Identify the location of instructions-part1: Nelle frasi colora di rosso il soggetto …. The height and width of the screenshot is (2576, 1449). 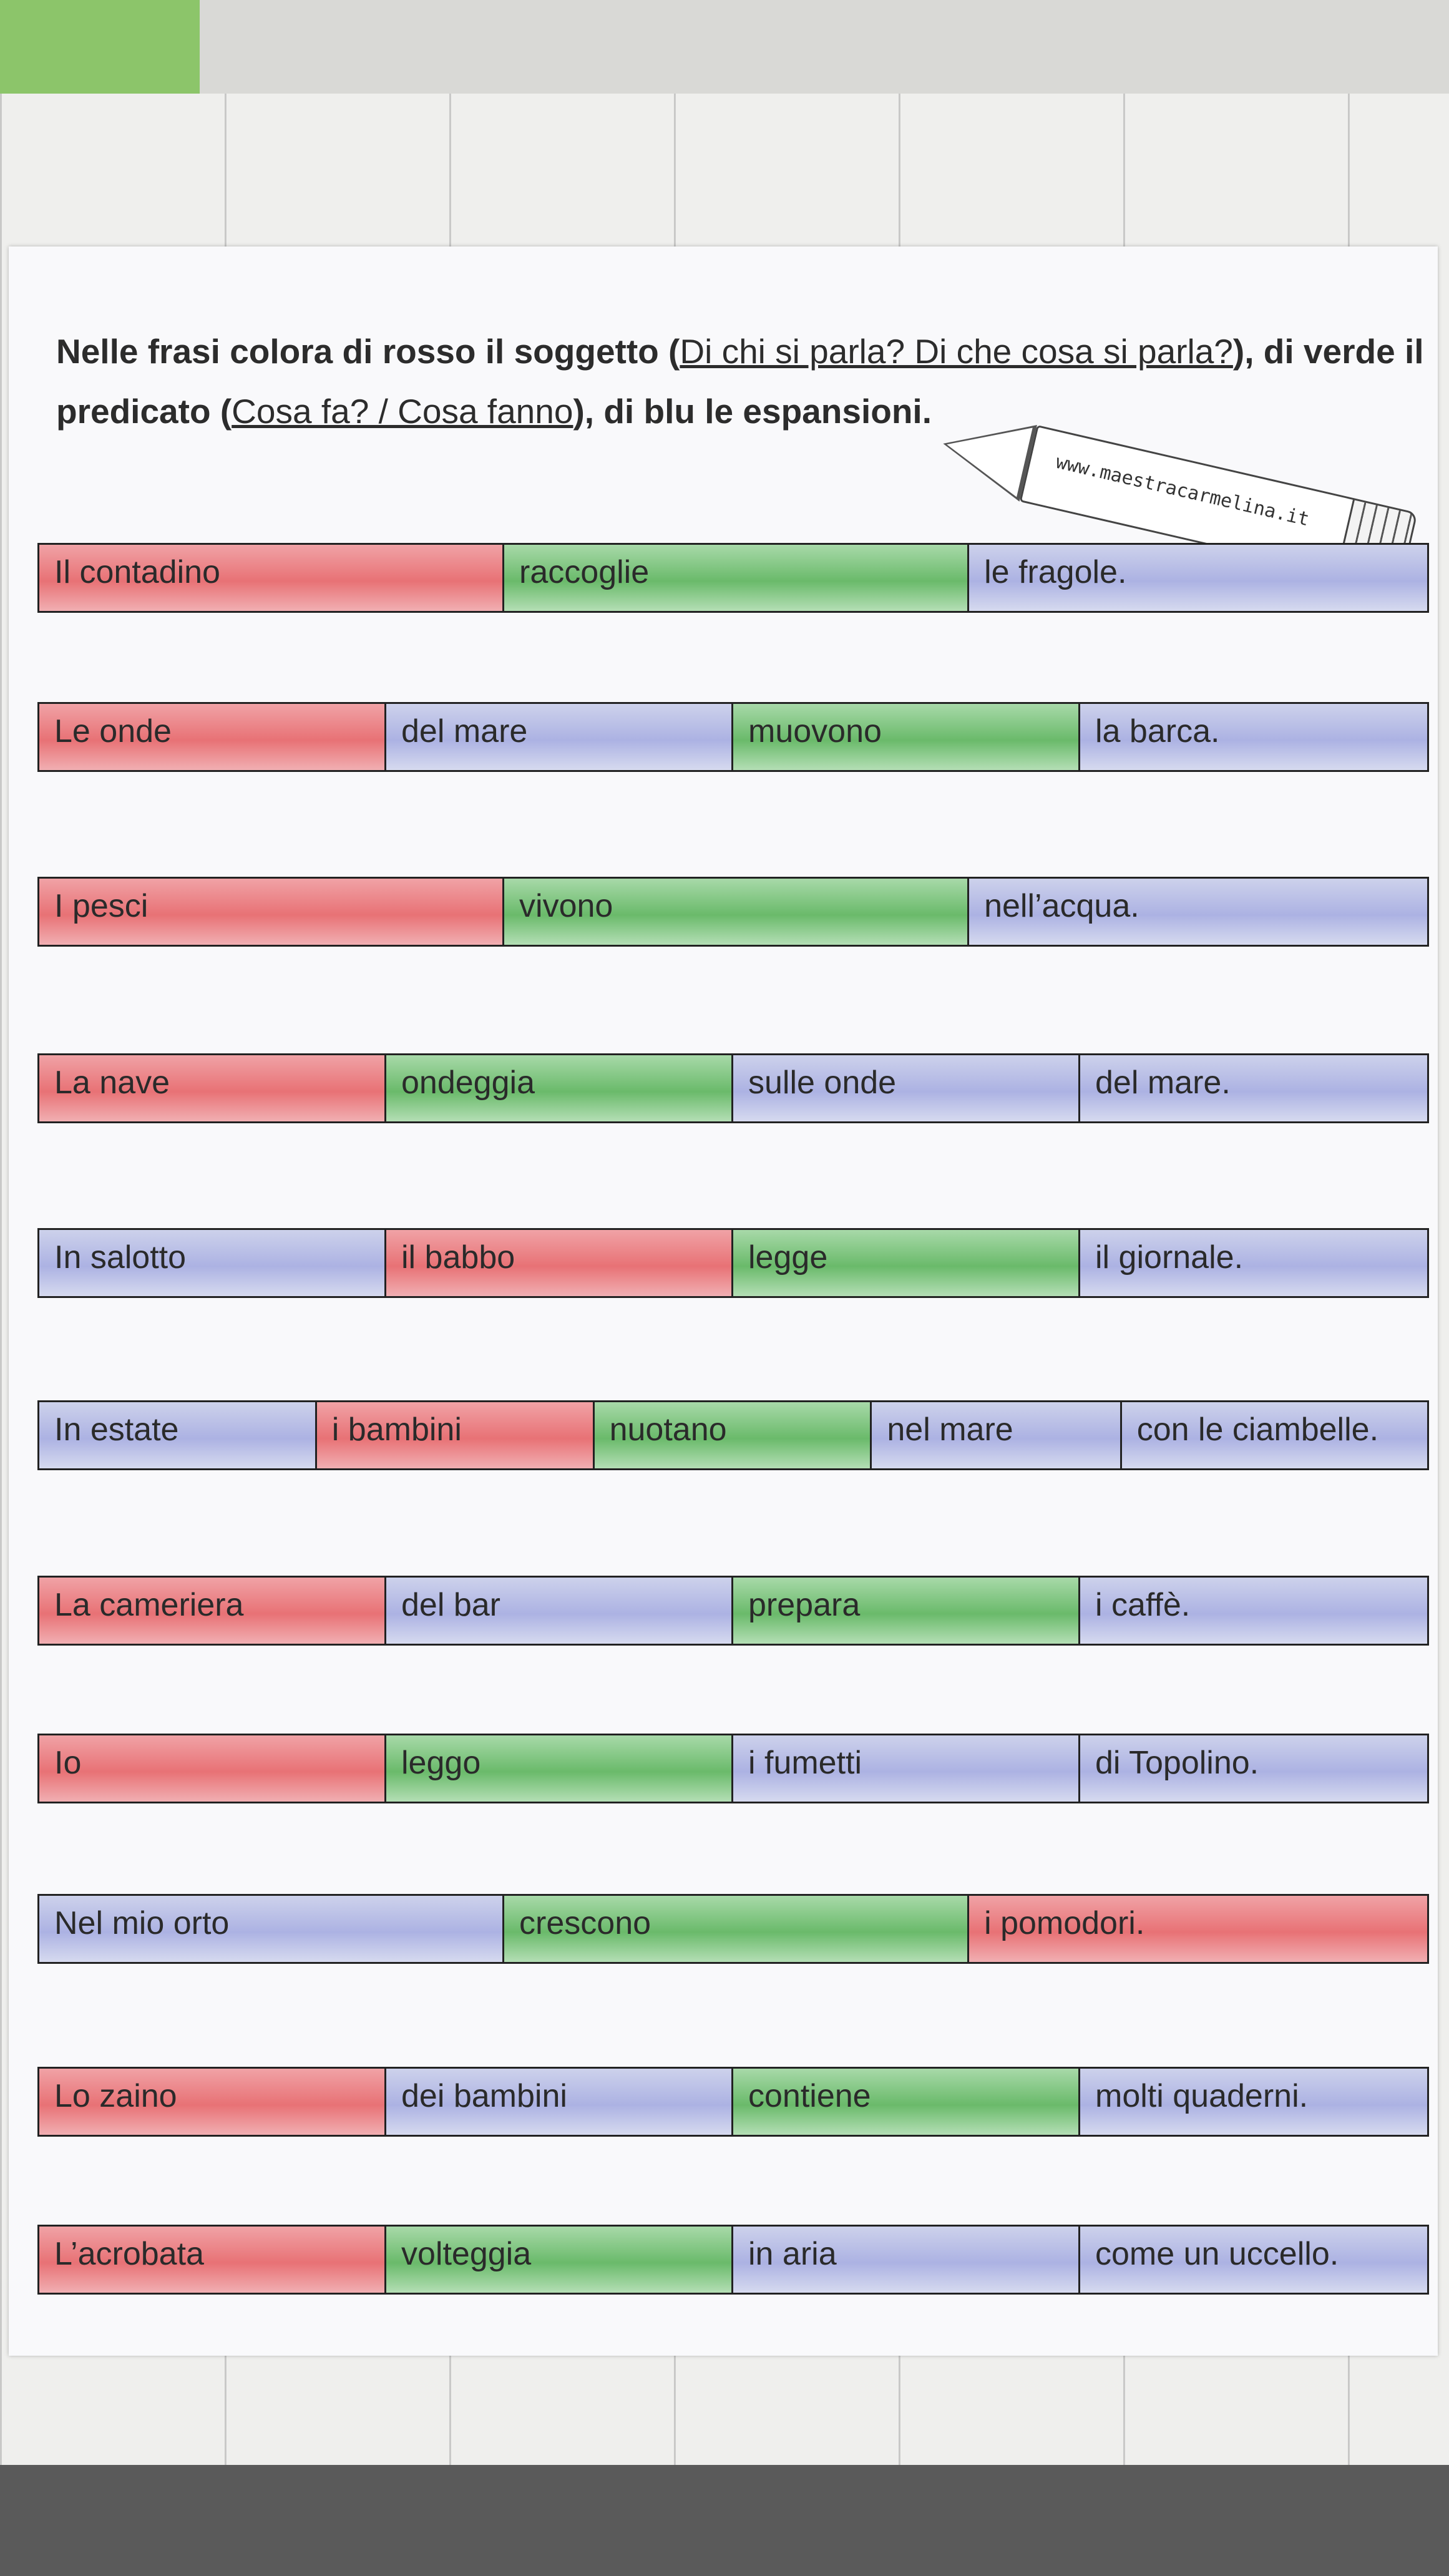
(368, 351).